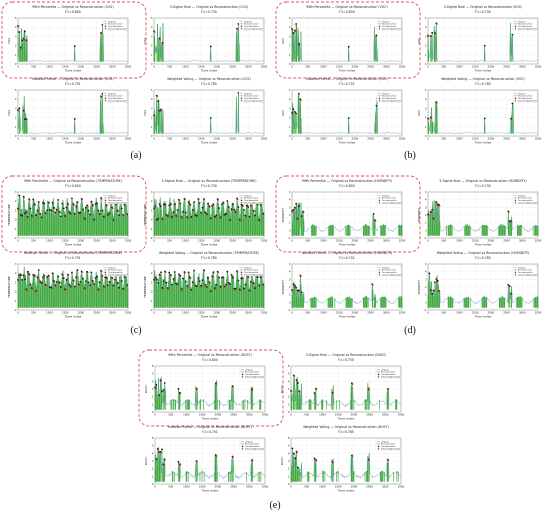  What do you see at coordinates (145, 113) in the screenshot?
I see `y-axis-label: CO2` at bounding box center [145, 113].